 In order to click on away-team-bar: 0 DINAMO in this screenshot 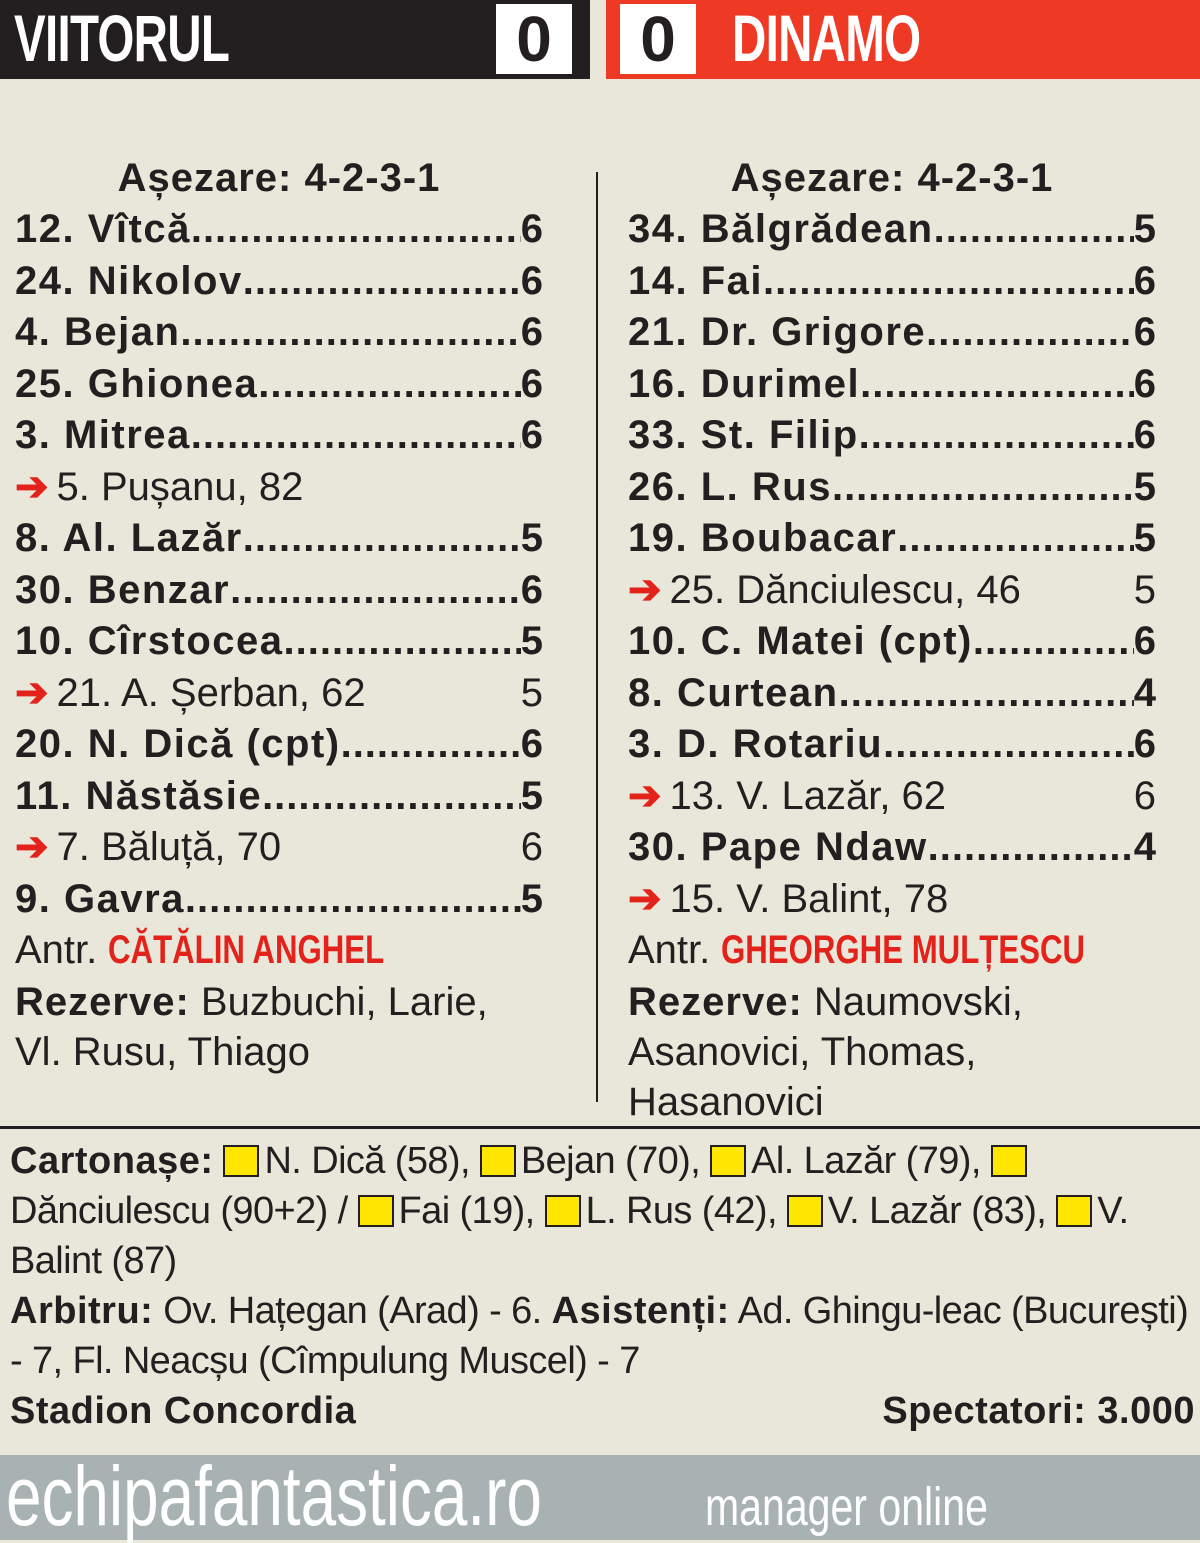, I will do `click(903, 39)`.